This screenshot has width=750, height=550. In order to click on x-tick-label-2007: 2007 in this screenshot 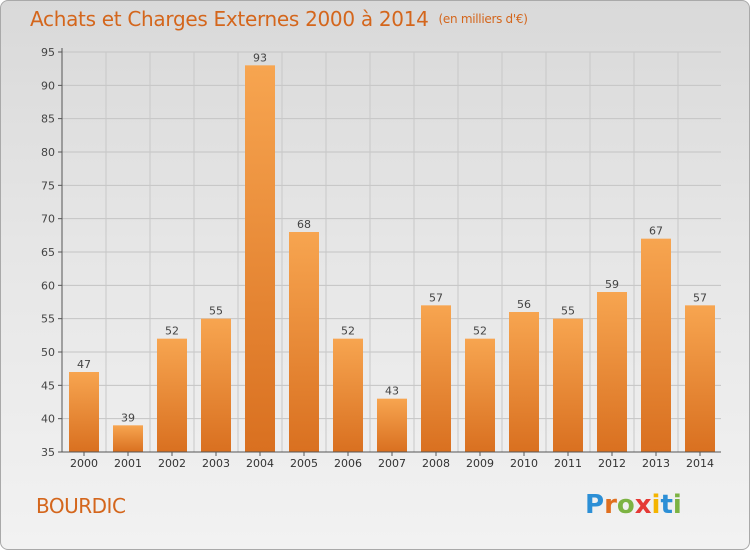, I will do `click(392, 463)`.